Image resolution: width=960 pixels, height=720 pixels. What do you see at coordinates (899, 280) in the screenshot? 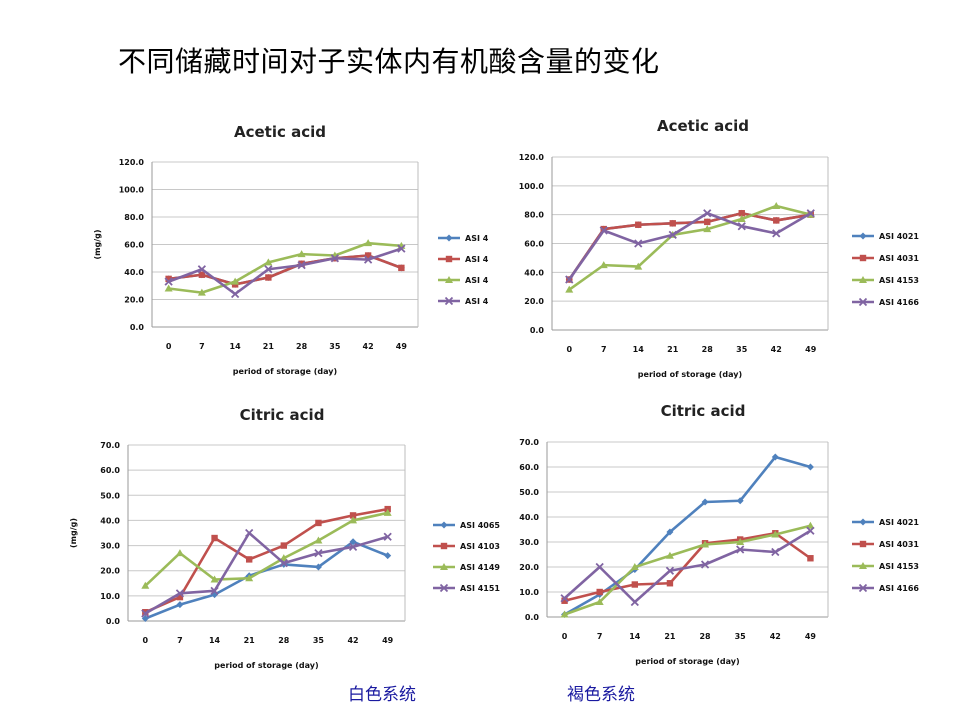
I see `legend-label: ASI 4153` at bounding box center [899, 280].